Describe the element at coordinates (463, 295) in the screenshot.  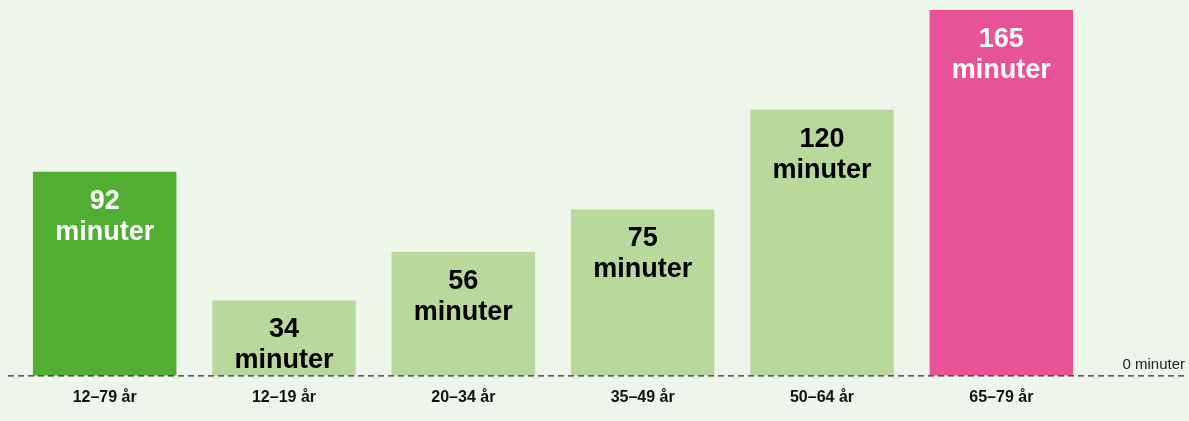
I see `data-label: 56 minuter` at that location.